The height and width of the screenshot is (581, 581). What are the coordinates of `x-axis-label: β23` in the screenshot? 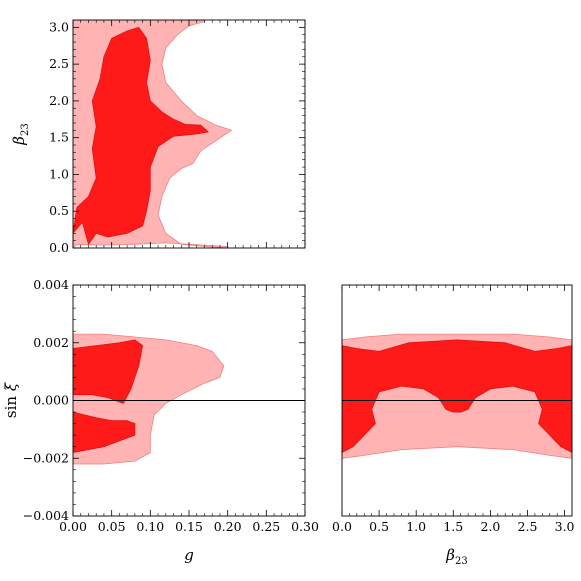 It's located at (456, 556).